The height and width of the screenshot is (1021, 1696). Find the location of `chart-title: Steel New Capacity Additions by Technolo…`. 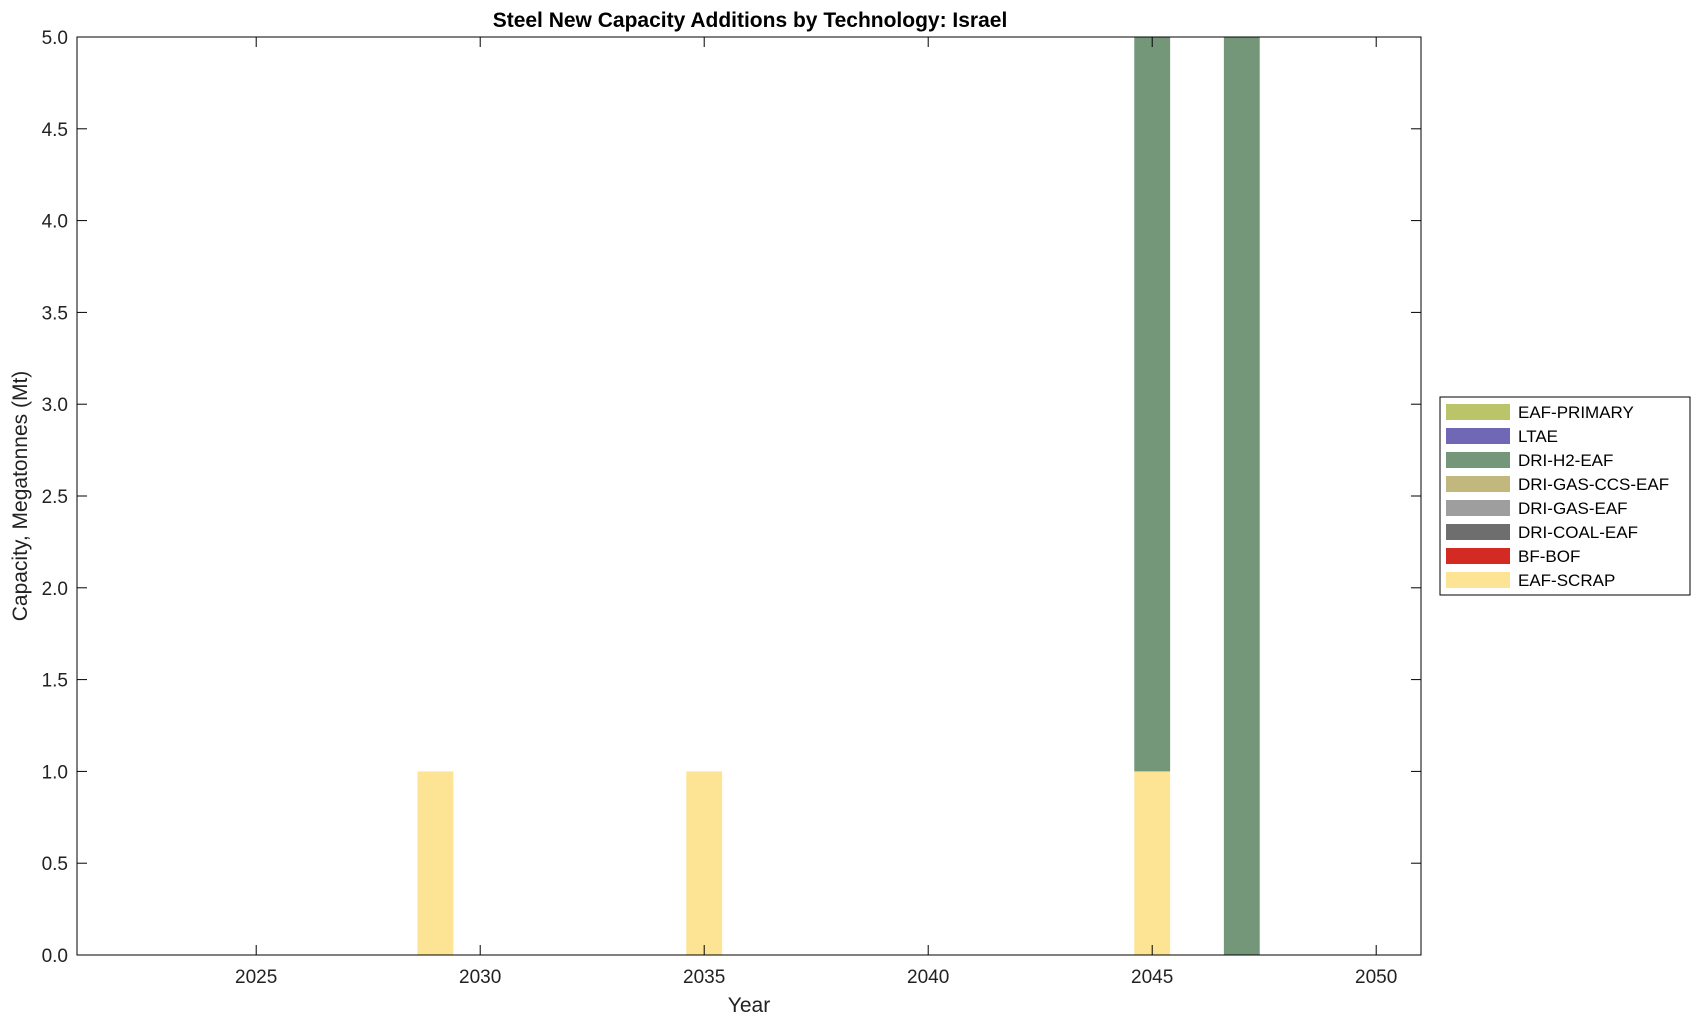

chart-title: Steel New Capacity Additions by Technolo… is located at coordinates (750, 20).